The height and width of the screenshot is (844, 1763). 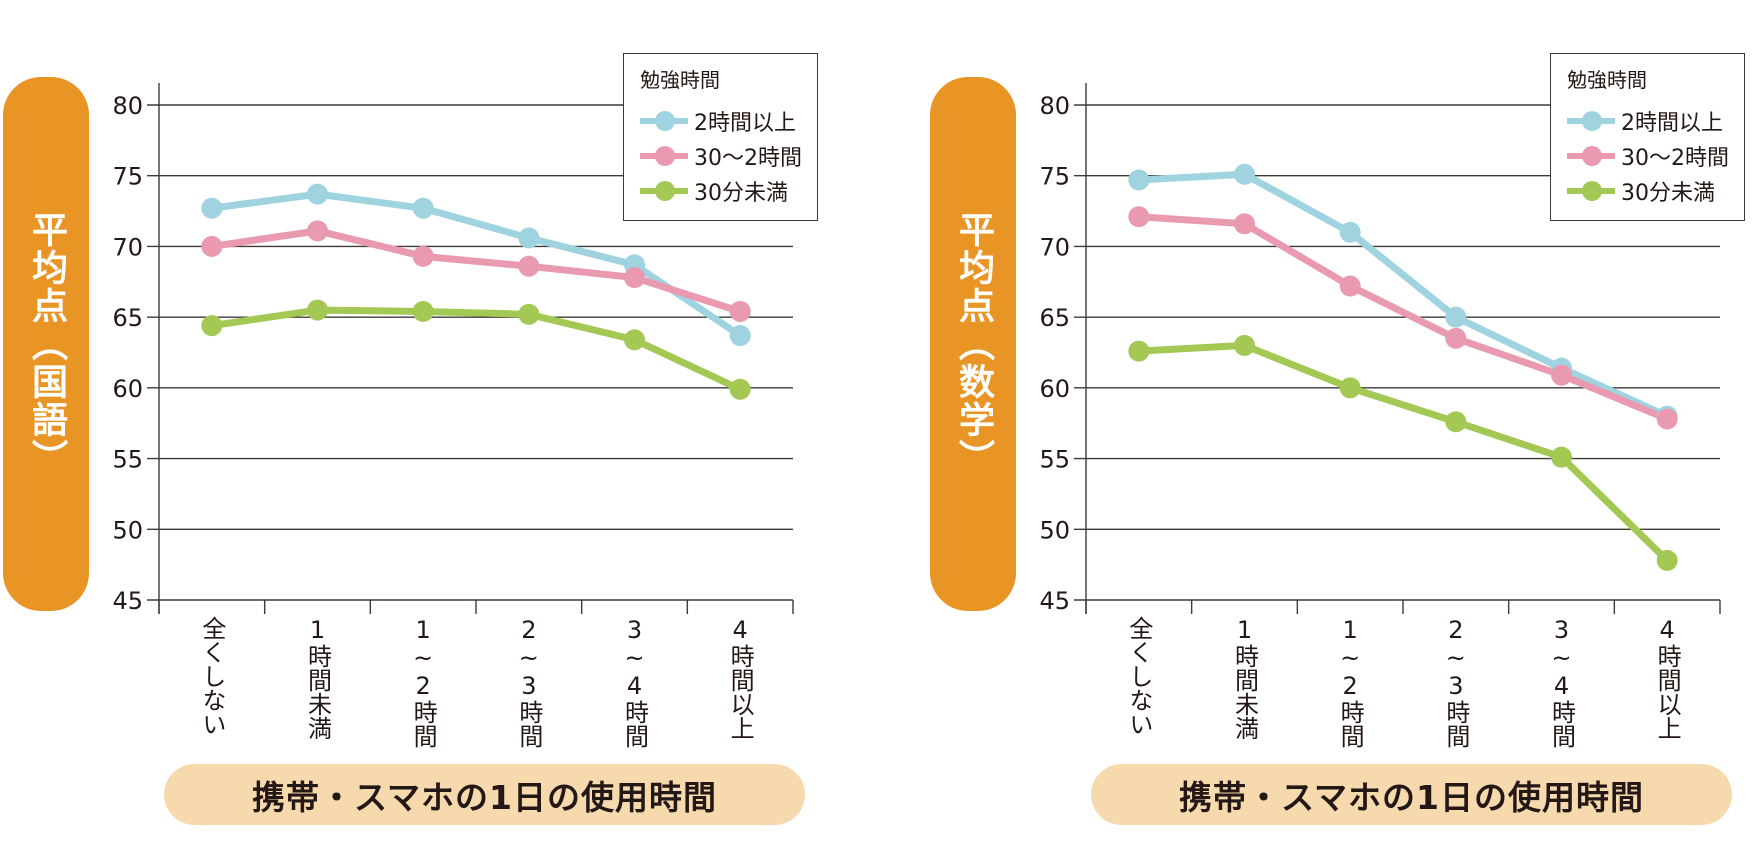 I want to click on y-axis-label-pill: 平均点（国語）, so click(x=46, y=344).